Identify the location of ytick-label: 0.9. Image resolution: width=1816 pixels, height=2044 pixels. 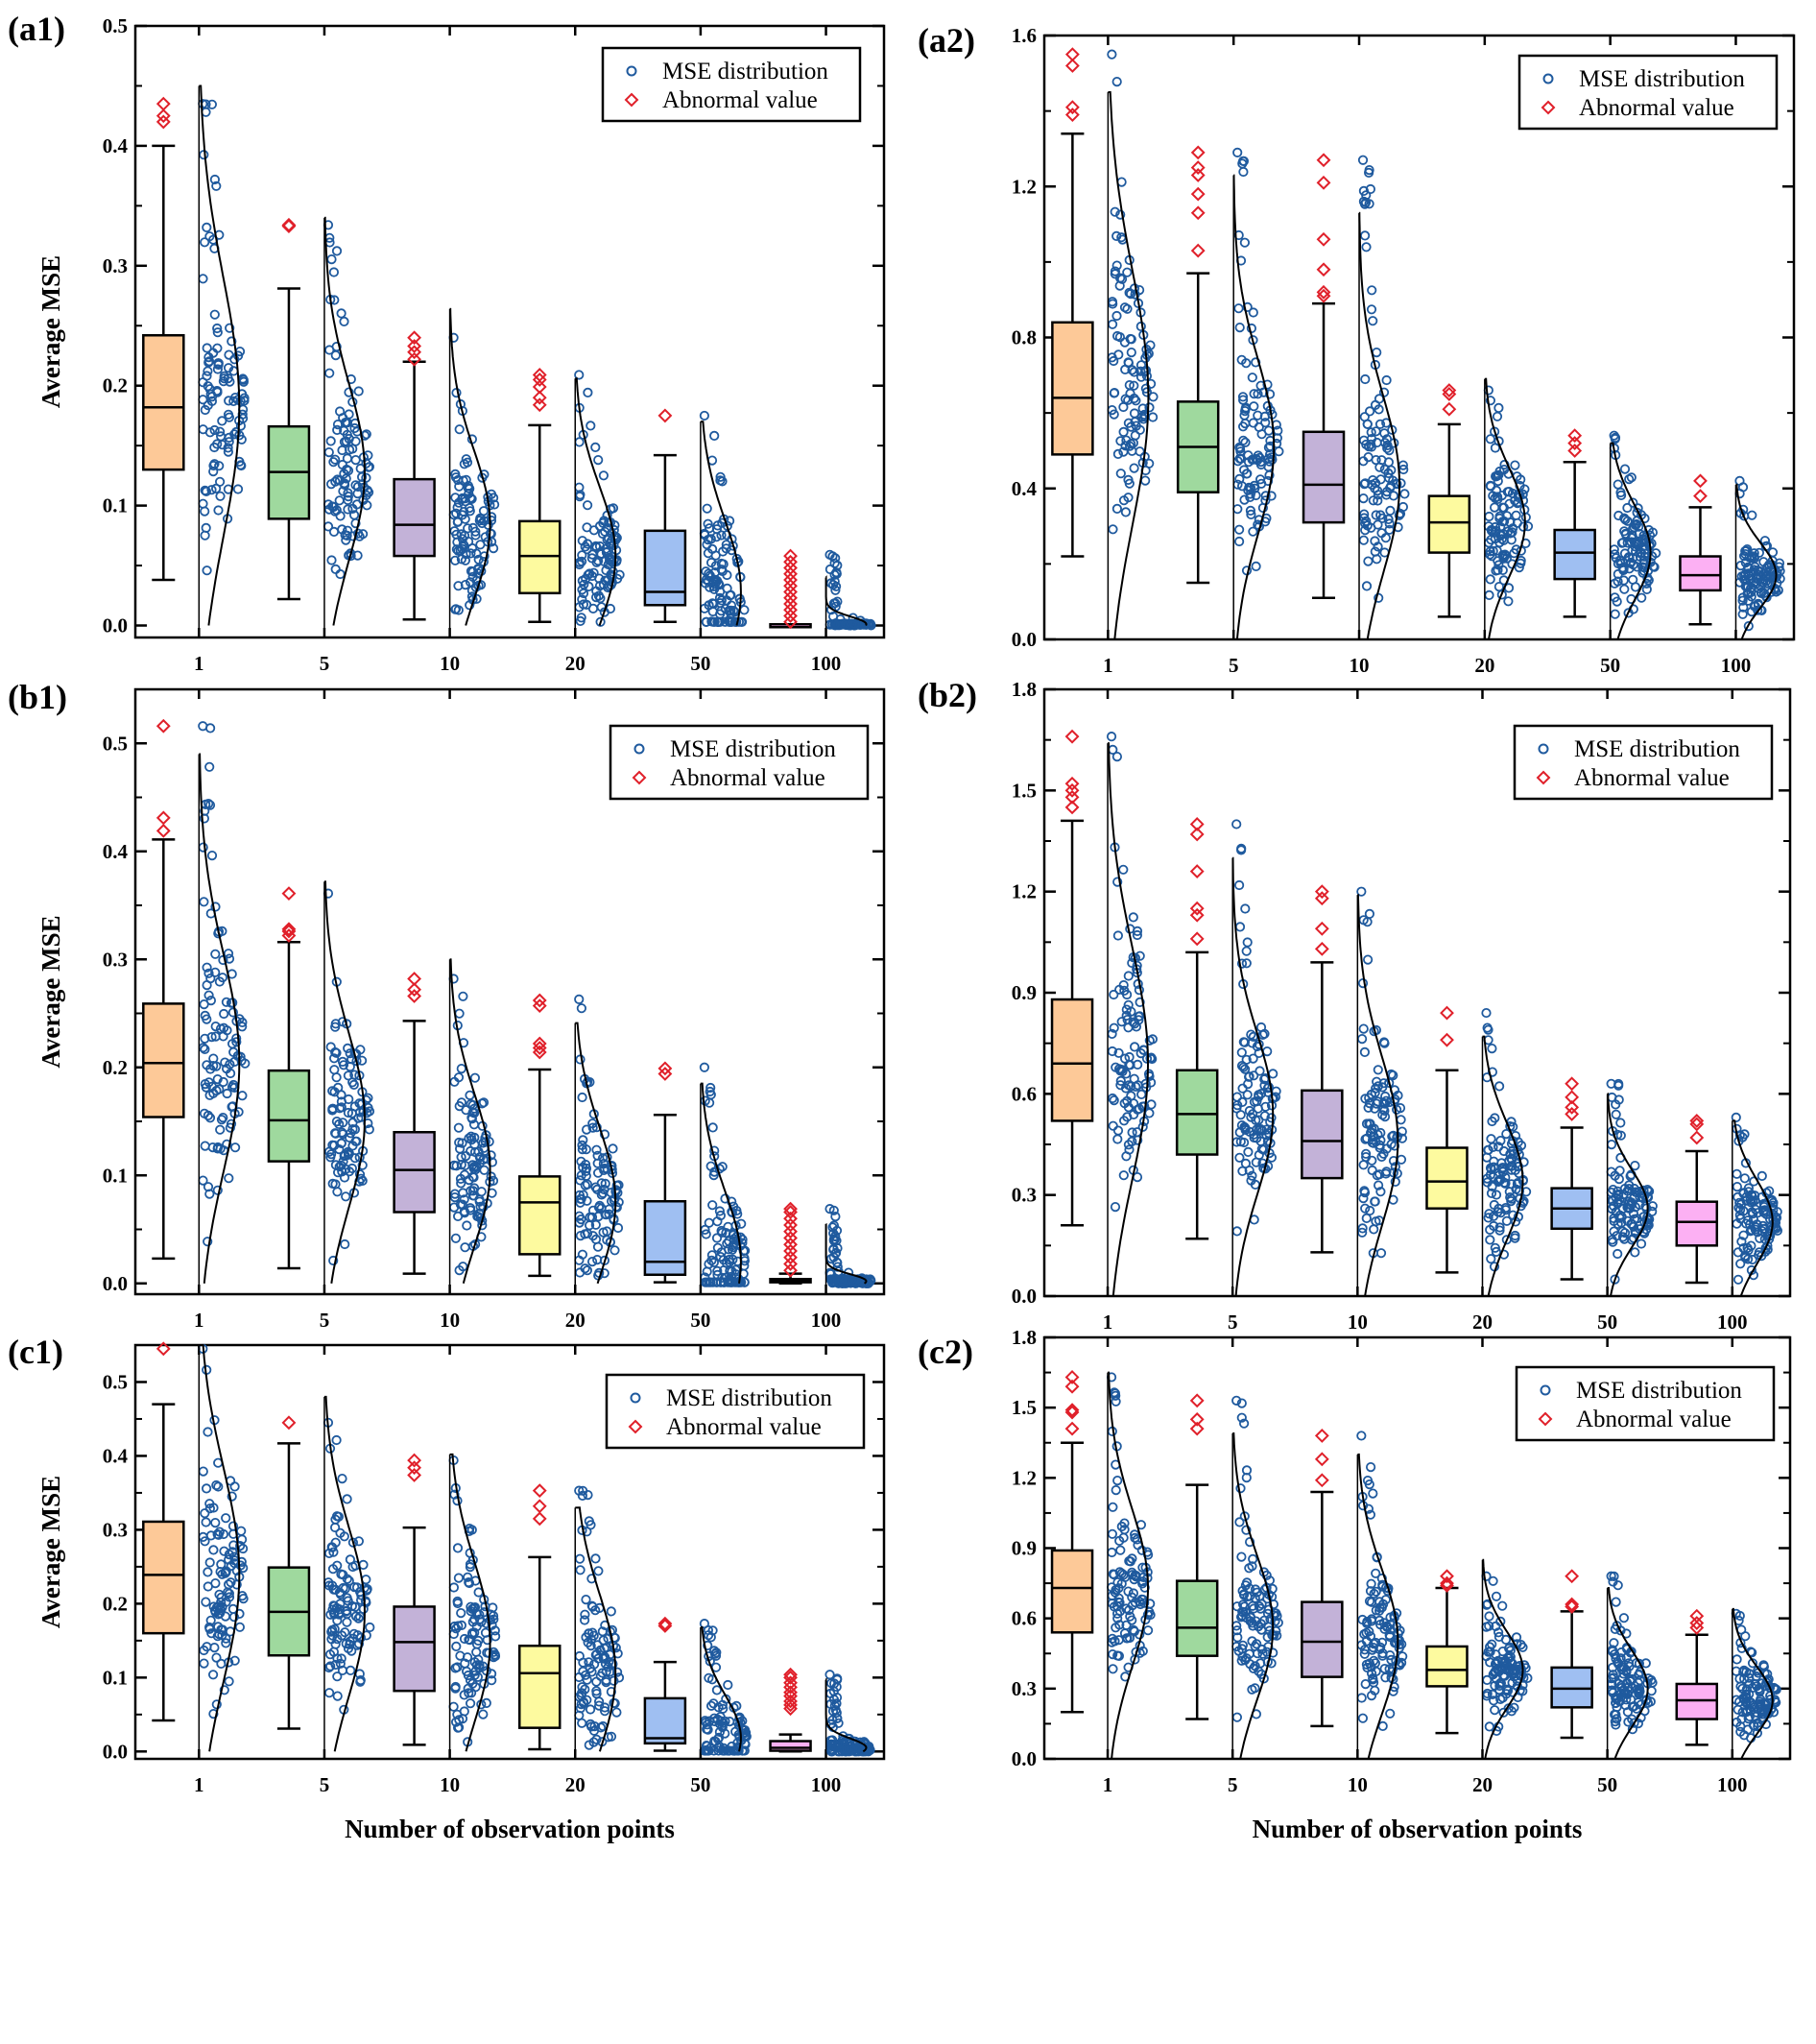
(1024, 992).